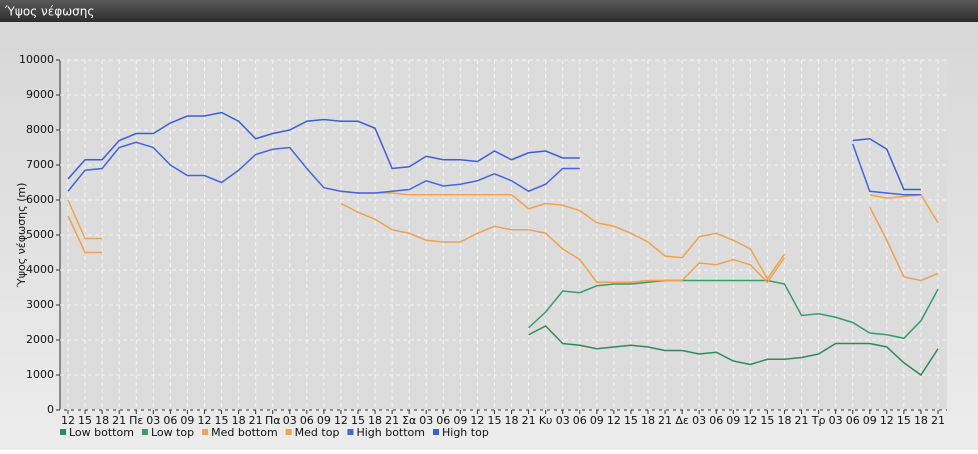 This screenshot has width=978, height=454. Describe the element at coordinates (317, 432) in the screenshot. I see `legend-label: Med top` at that location.